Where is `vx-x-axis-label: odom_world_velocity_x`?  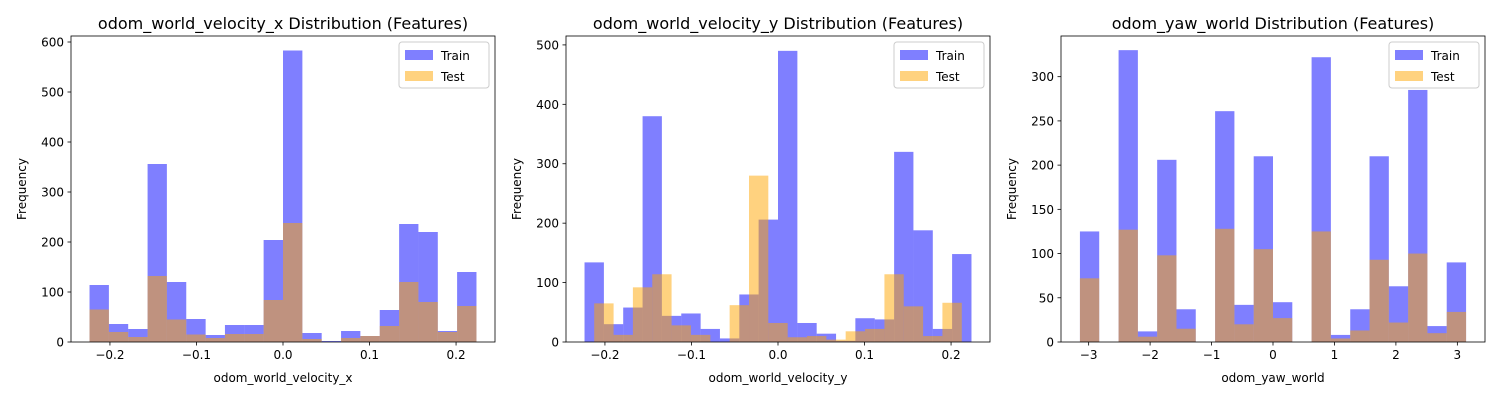 vx-x-axis-label: odom_world_velocity_x is located at coordinates (282, 378).